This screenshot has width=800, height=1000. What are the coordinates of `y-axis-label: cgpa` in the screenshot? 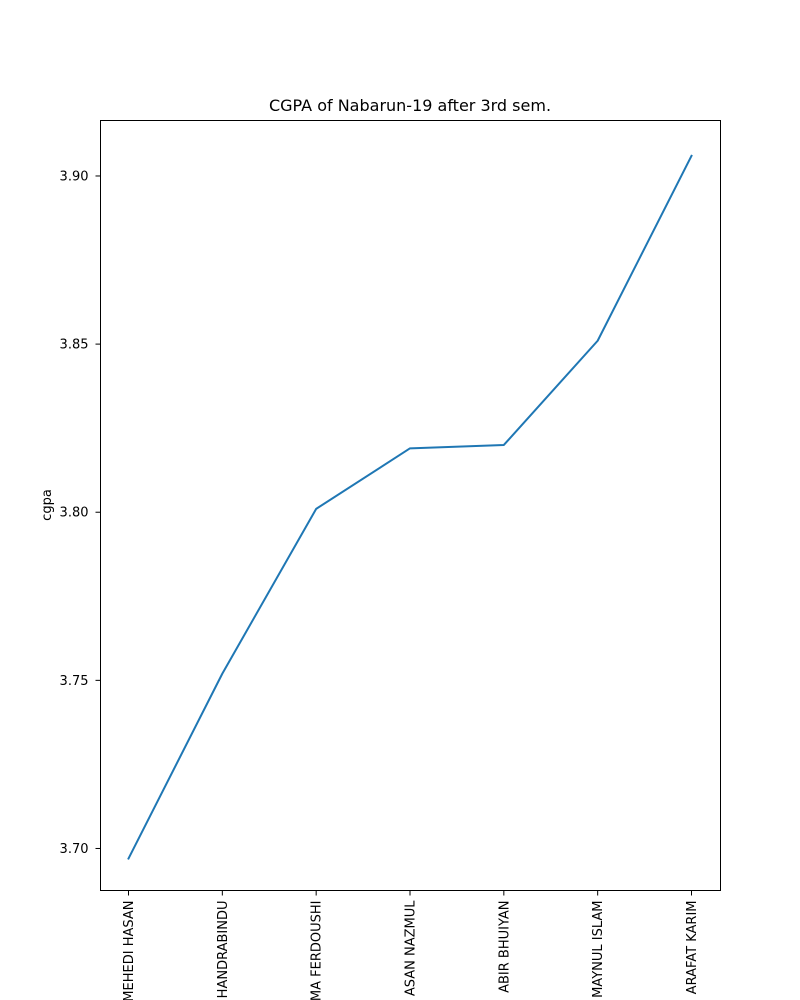 It's located at (47, 505).